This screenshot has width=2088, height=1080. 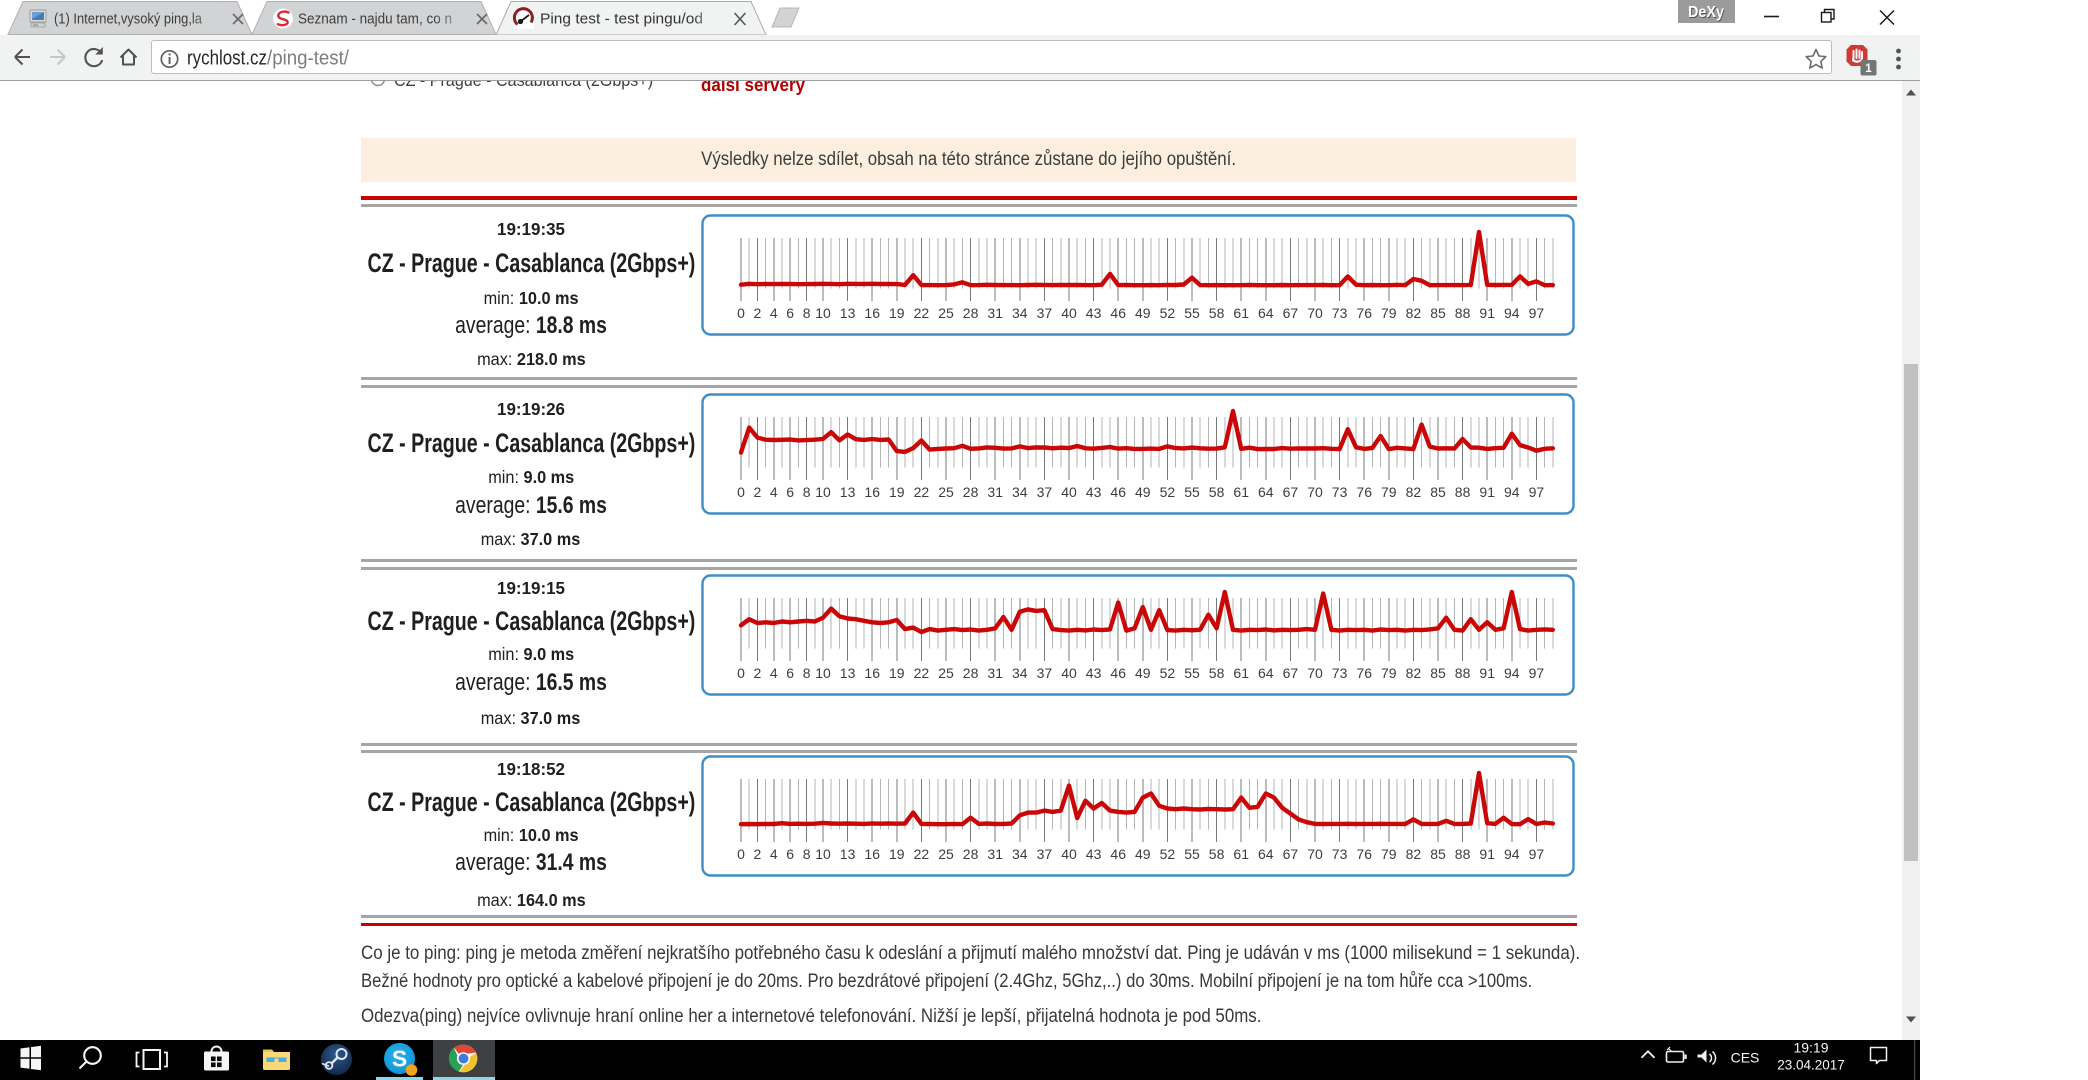 I want to click on svg-text: 61, so click(x=1241, y=313).